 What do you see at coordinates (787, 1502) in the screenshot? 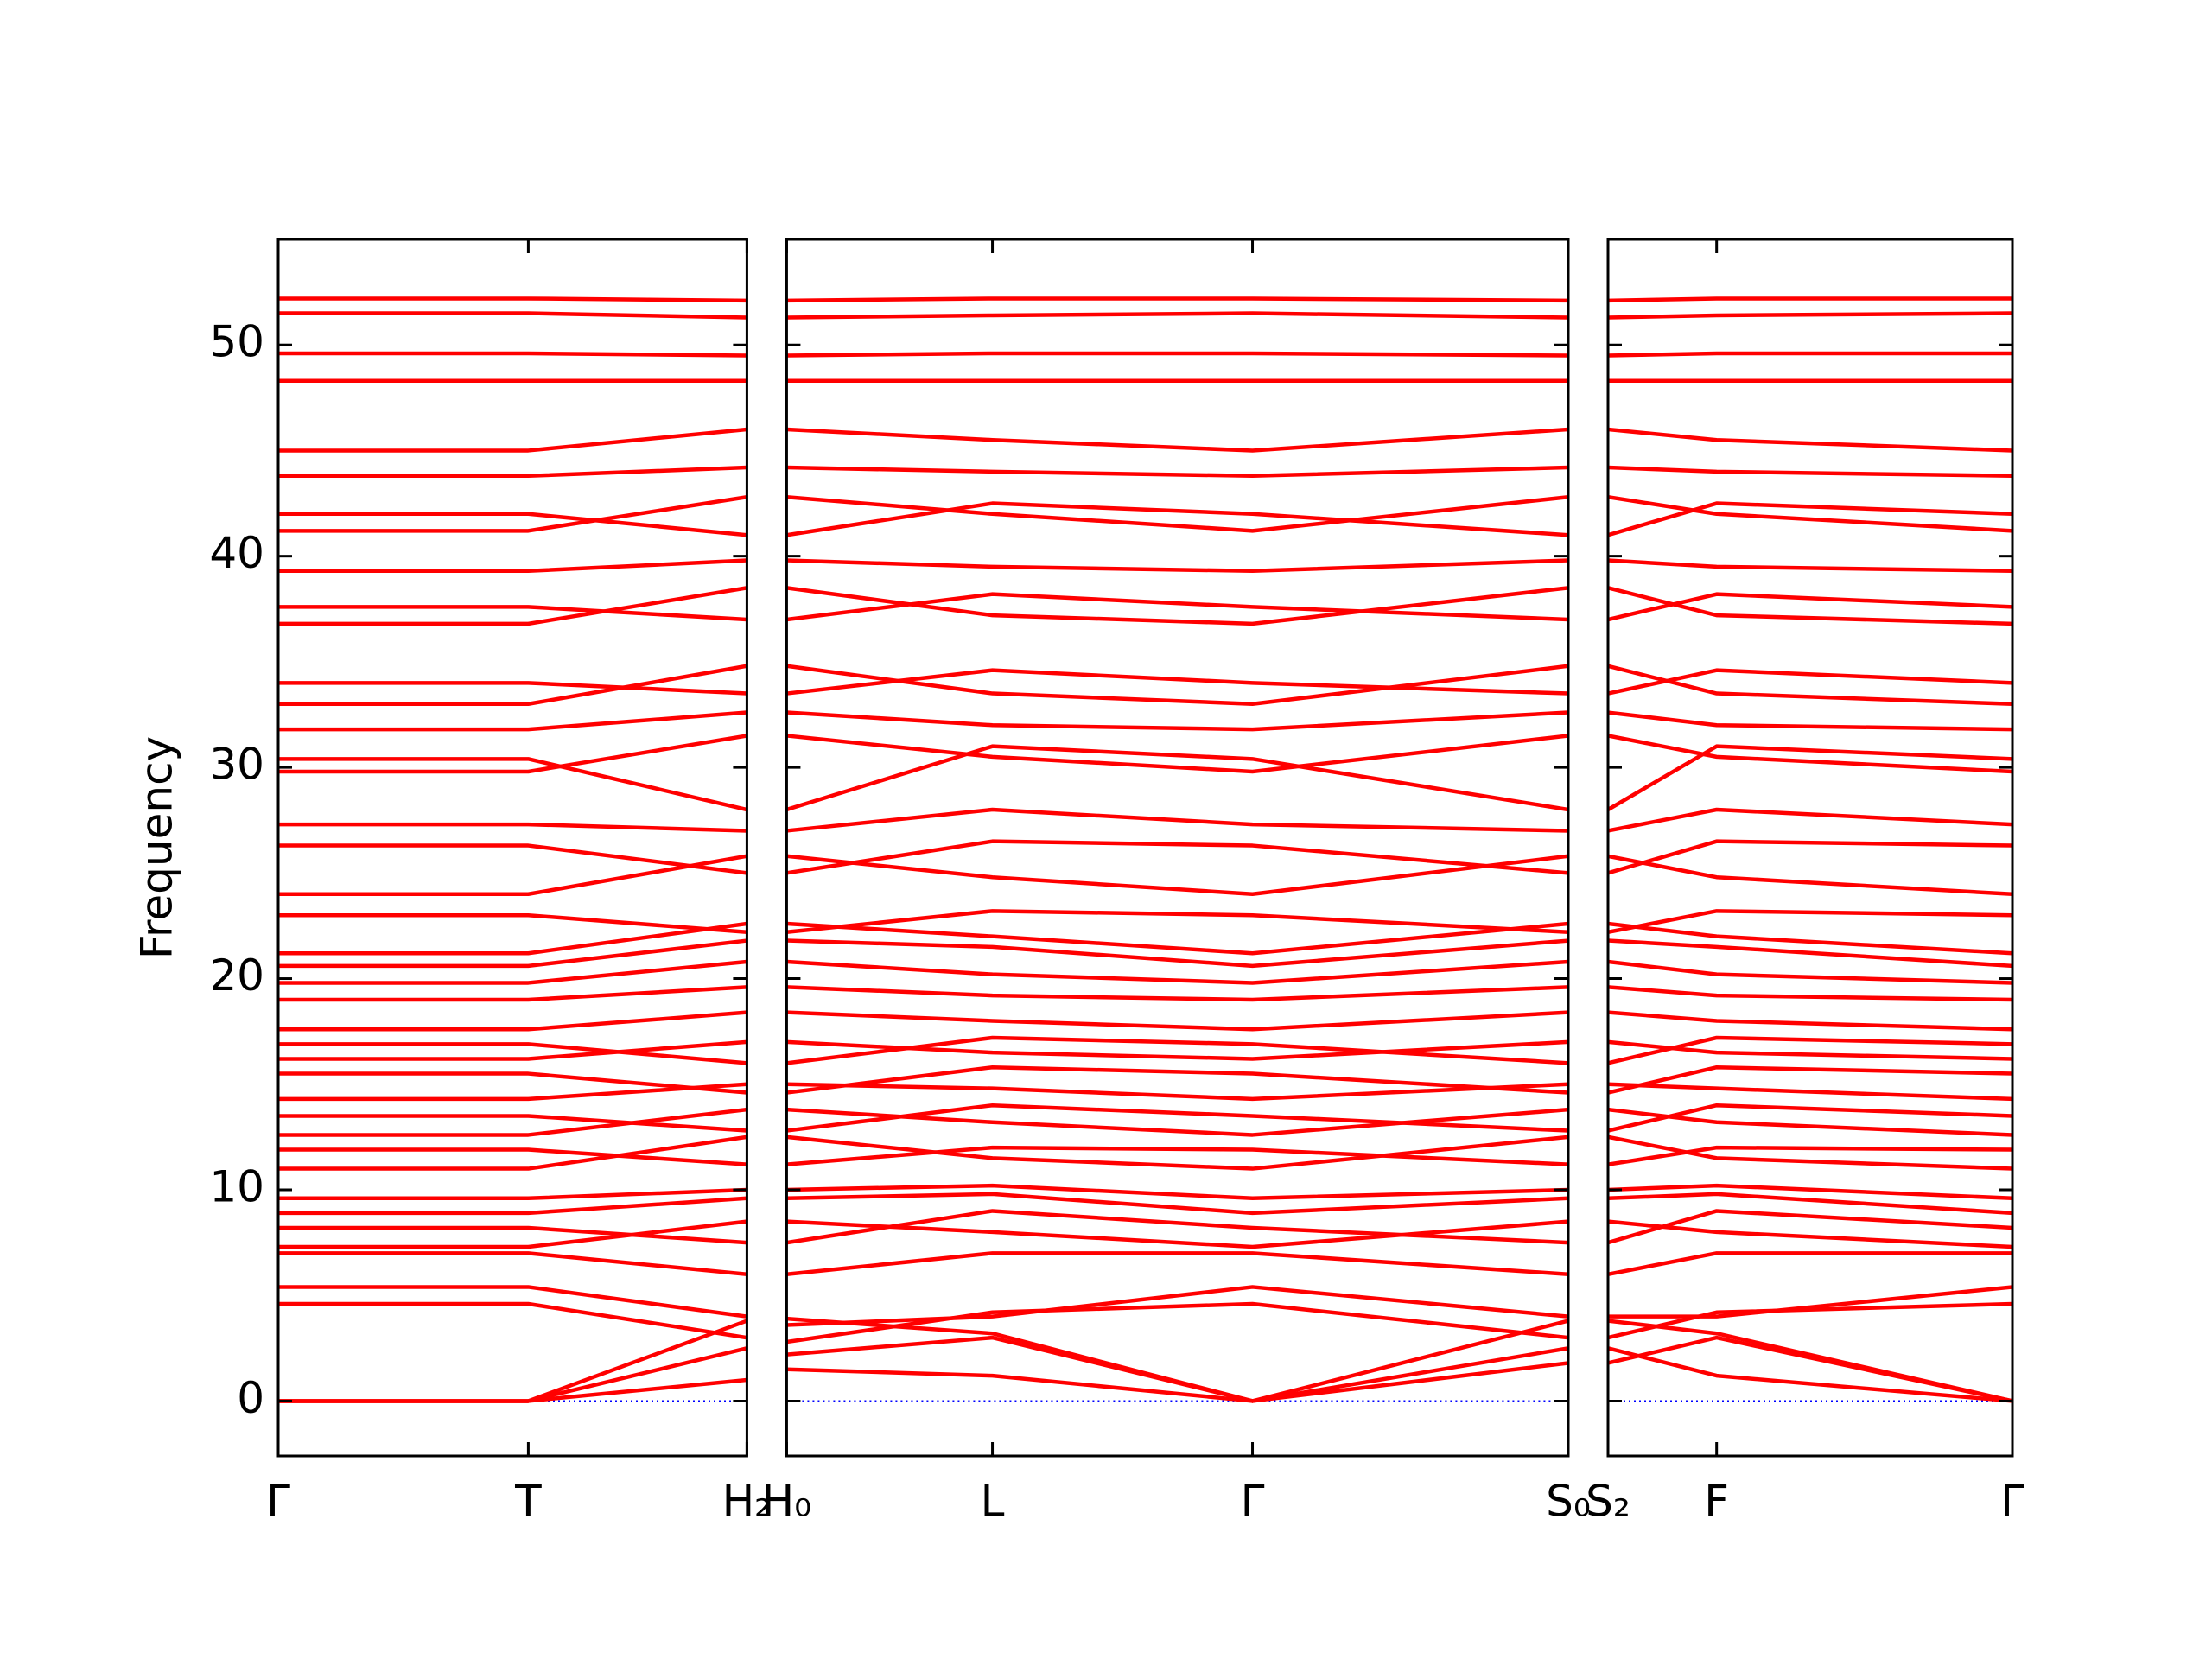
I see `x-tick-label: H₀` at bounding box center [787, 1502].